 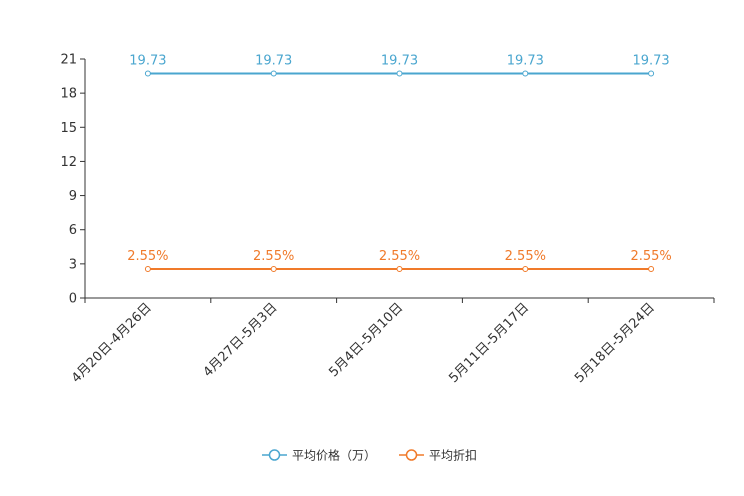 I want to click on y-tick-label: 15, so click(x=68, y=128).